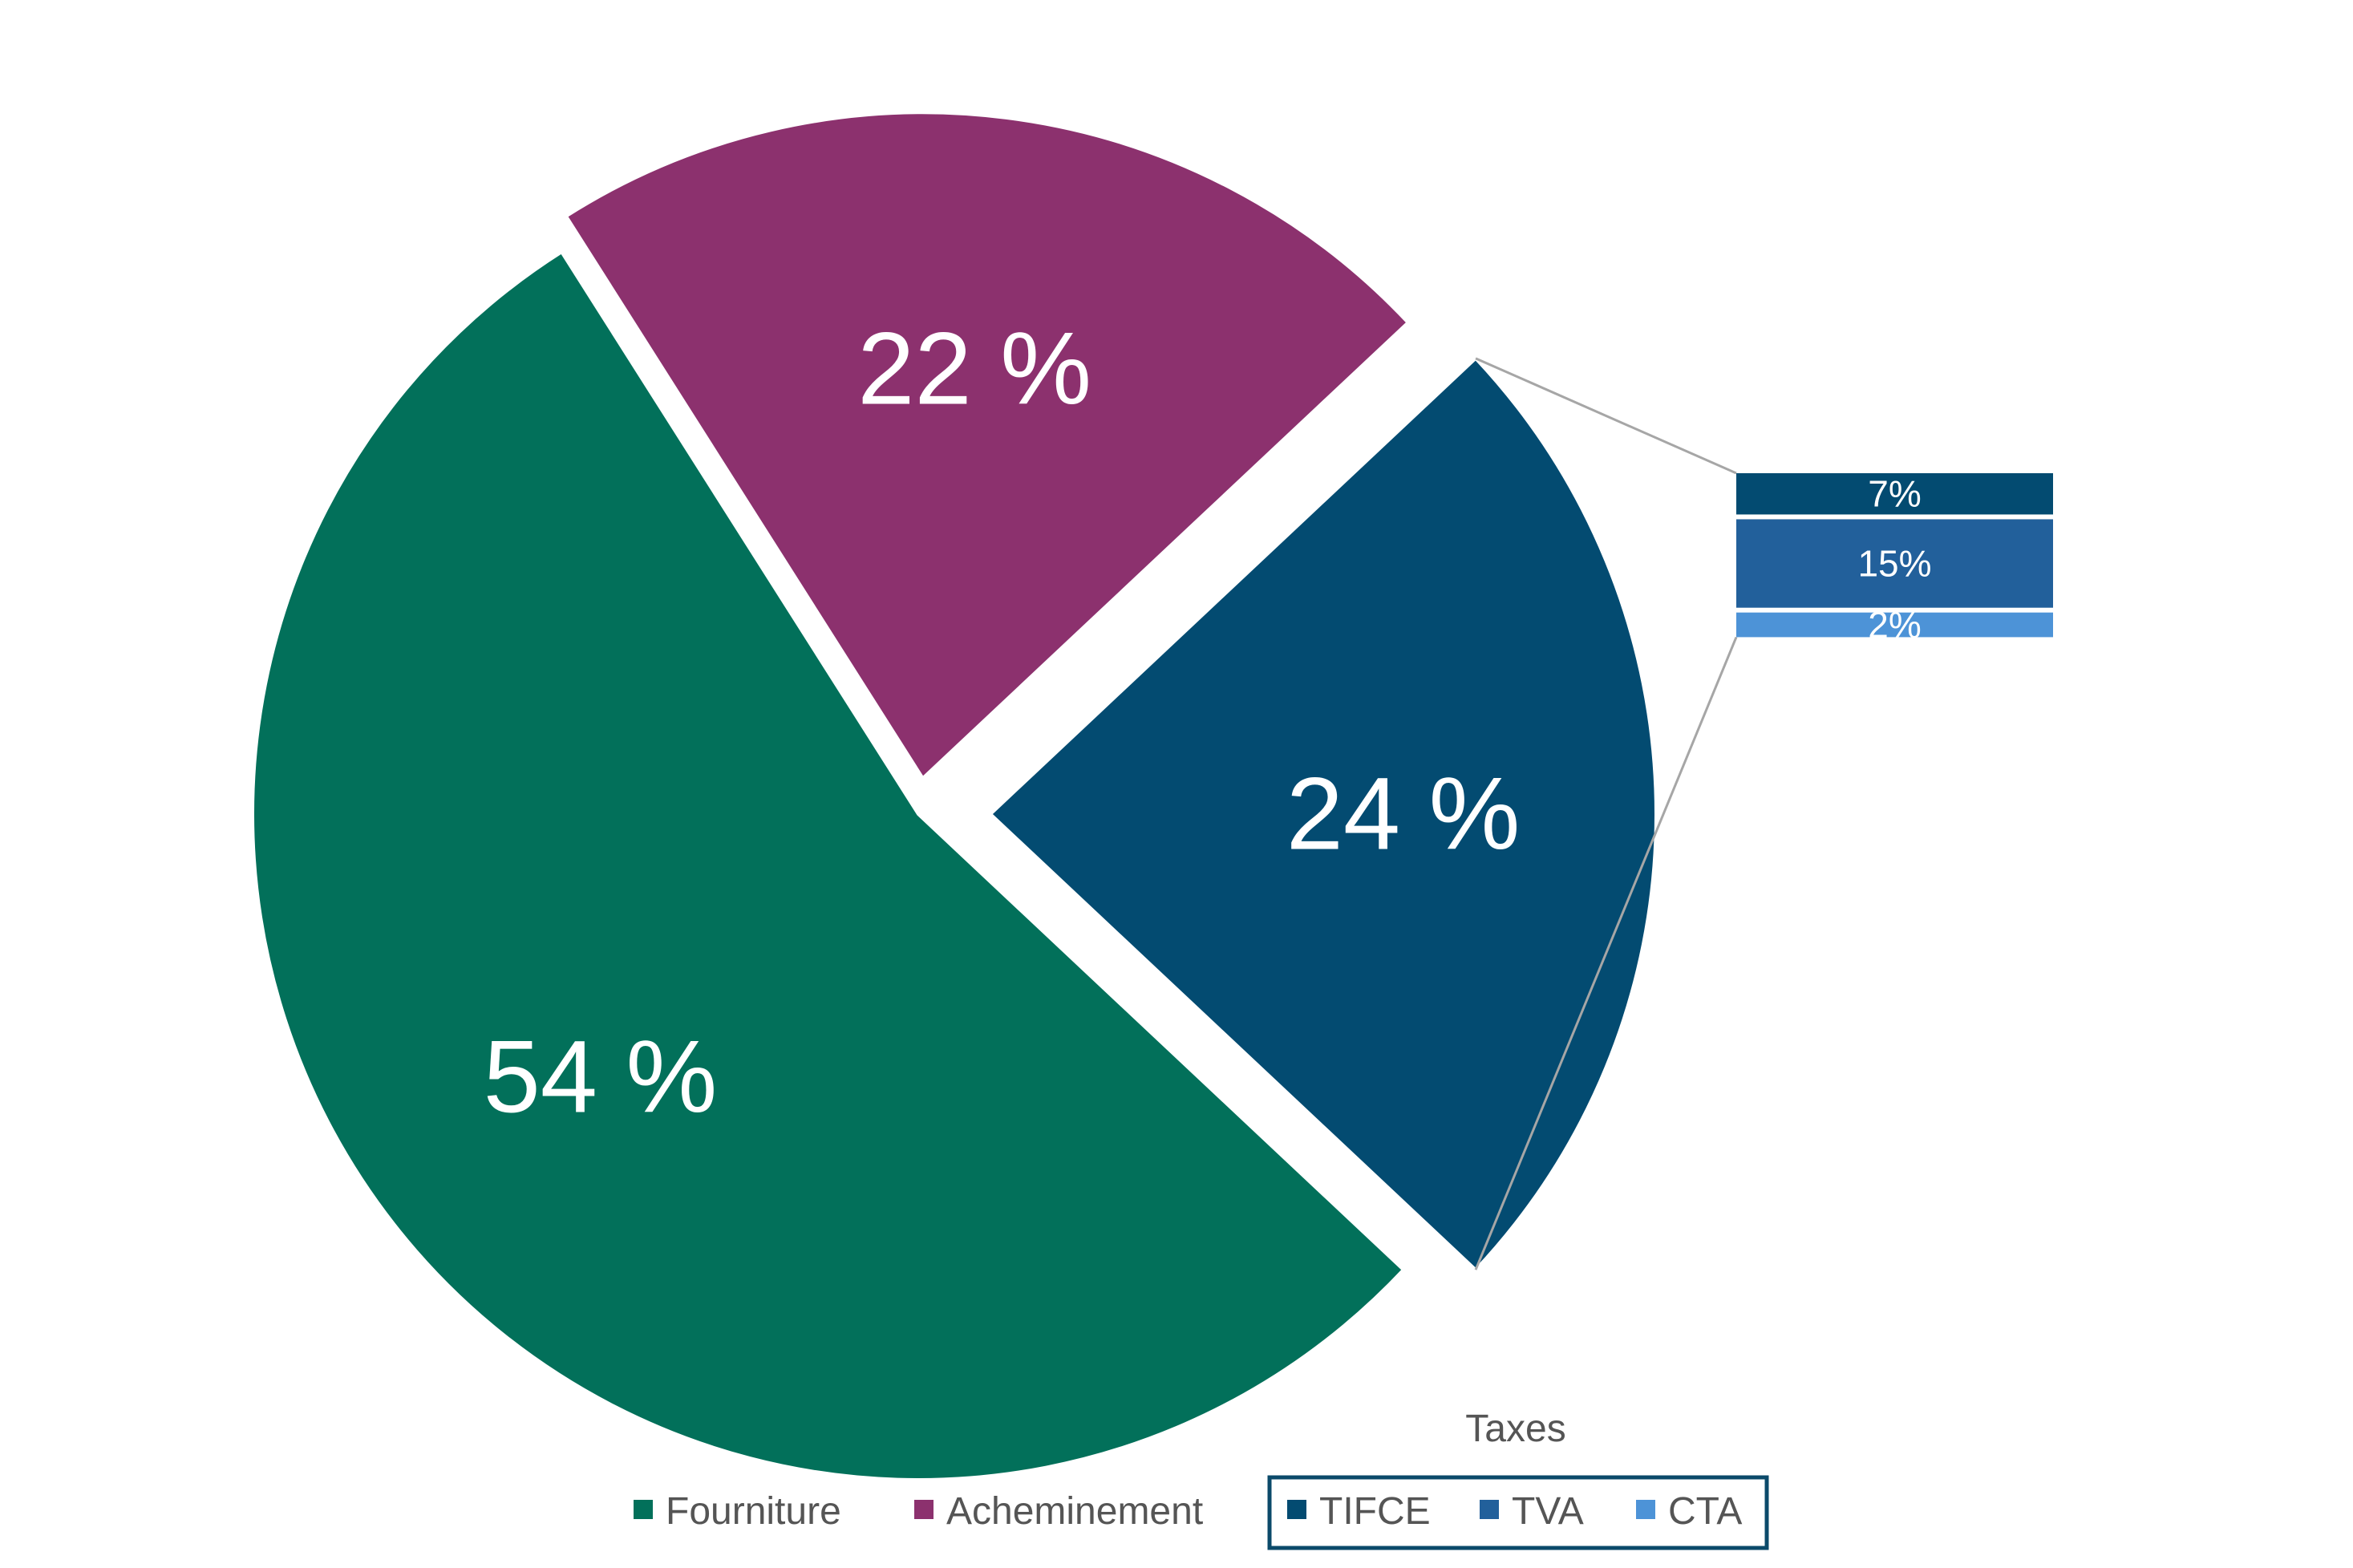 Image resolution: width=2353 pixels, height=1568 pixels. Describe the element at coordinates (1489, 1509) in the screenshot. I see `legend-swatch-tva` at that location.